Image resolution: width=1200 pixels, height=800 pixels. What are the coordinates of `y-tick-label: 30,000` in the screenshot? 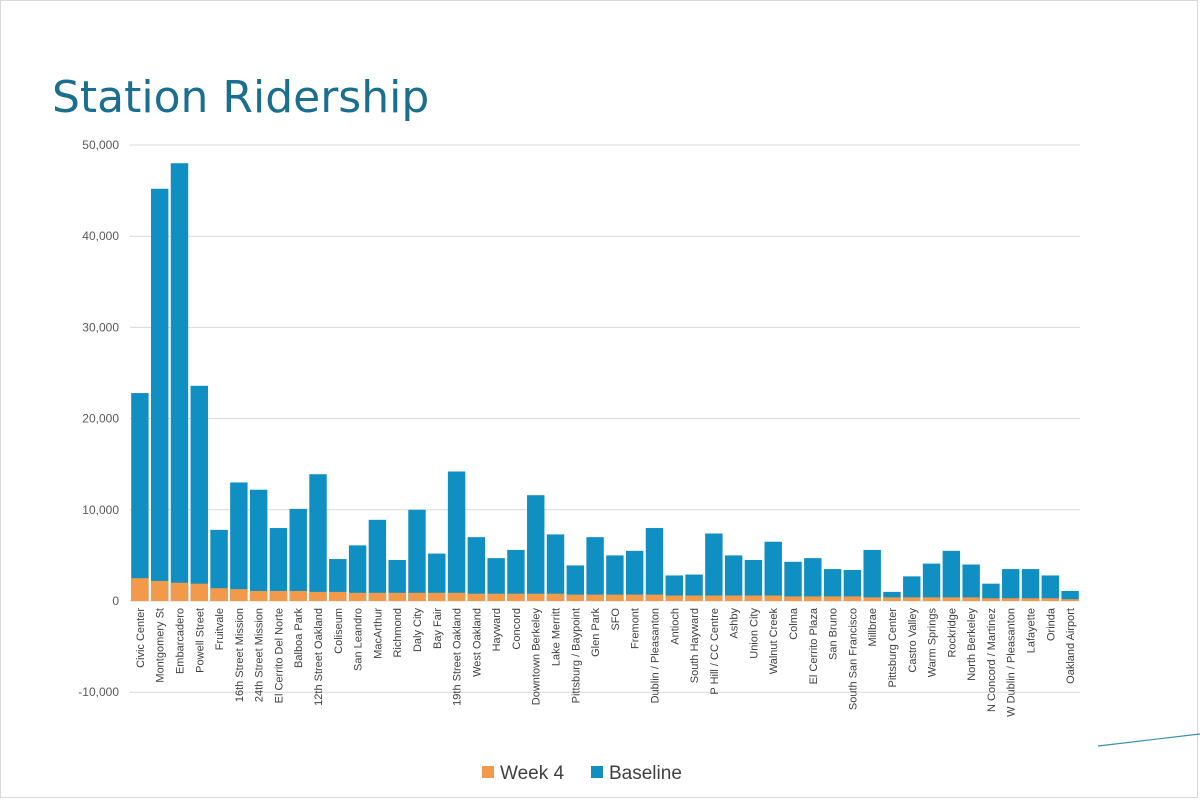 It's located at (100, 327).